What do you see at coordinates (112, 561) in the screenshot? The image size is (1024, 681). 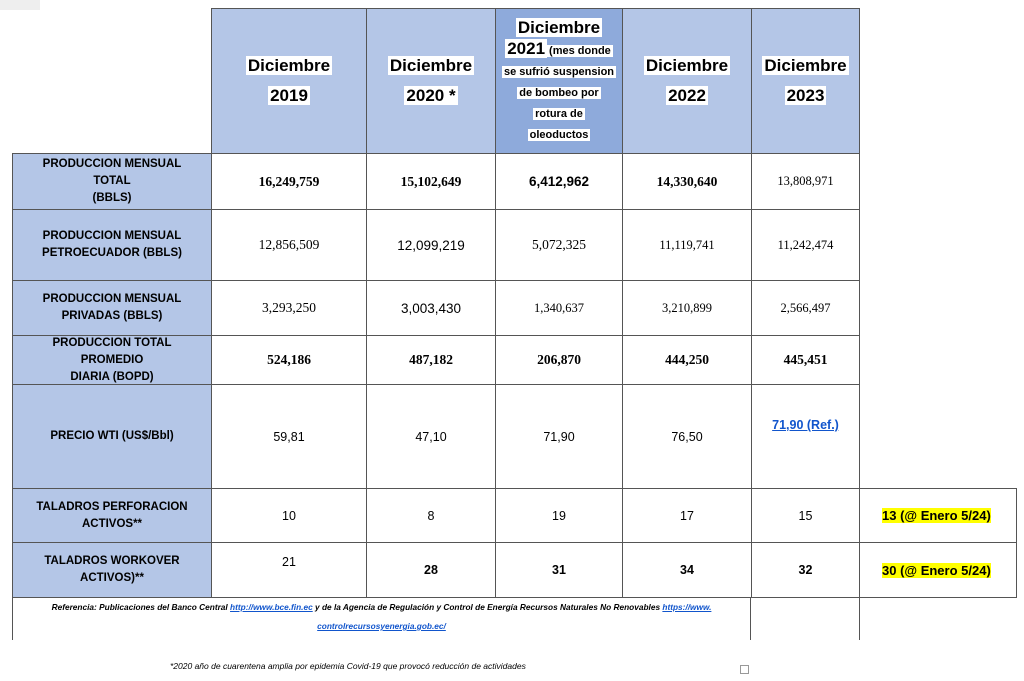 I see `row-label-line: TALADROS WORKOVER` at bounding box center [112, 561].